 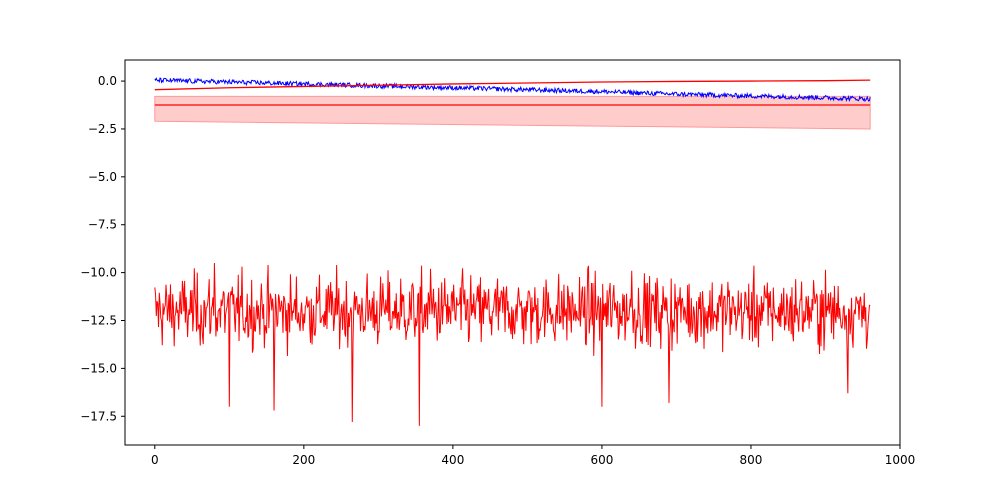 I want to click on y-tick-label: −7.5, so click(x=102, y=225).